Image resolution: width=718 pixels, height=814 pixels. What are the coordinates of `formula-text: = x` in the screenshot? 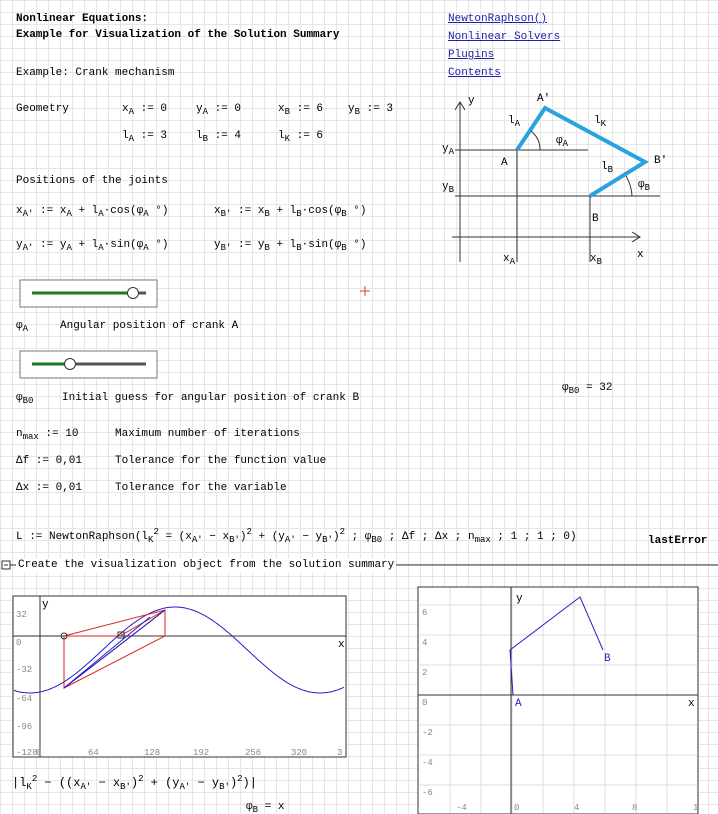 It's located at (271, 807).